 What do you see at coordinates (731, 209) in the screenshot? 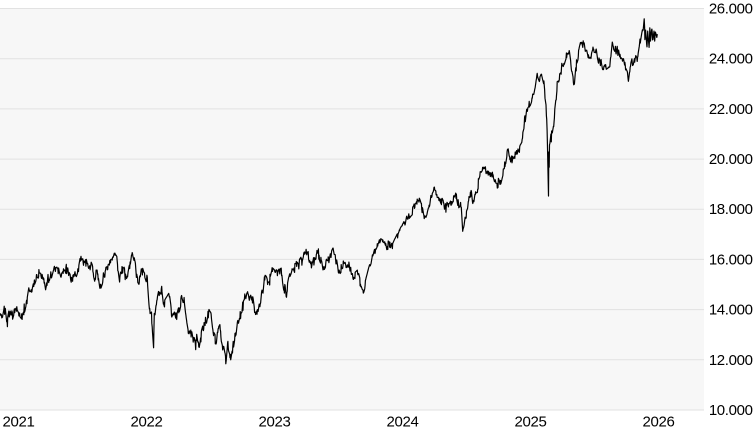
I see `svg-text: 18.000` at bounding box center [731, 209].